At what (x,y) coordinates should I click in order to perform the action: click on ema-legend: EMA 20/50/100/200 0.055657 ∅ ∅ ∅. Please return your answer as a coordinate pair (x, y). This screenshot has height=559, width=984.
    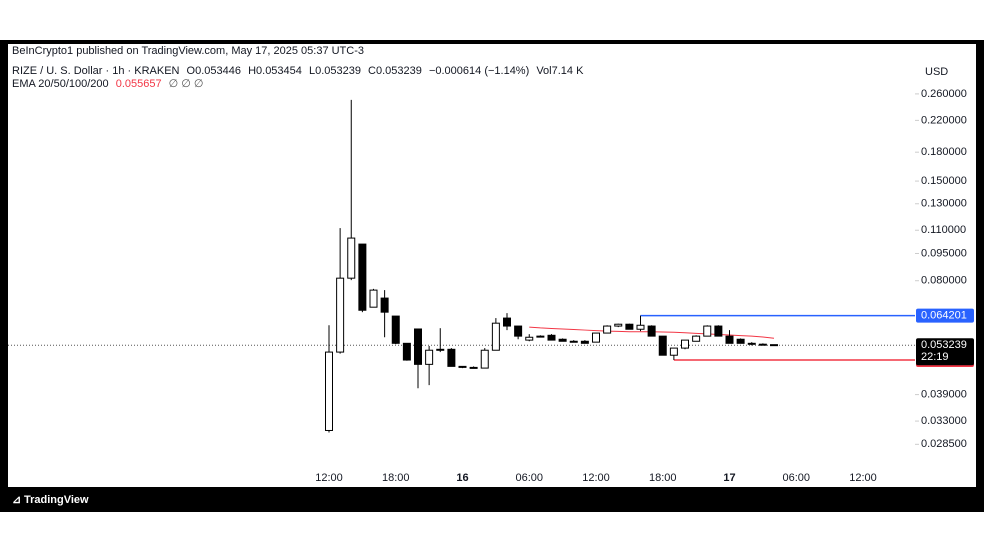
    Looking at the image, I should click on (108, 84).